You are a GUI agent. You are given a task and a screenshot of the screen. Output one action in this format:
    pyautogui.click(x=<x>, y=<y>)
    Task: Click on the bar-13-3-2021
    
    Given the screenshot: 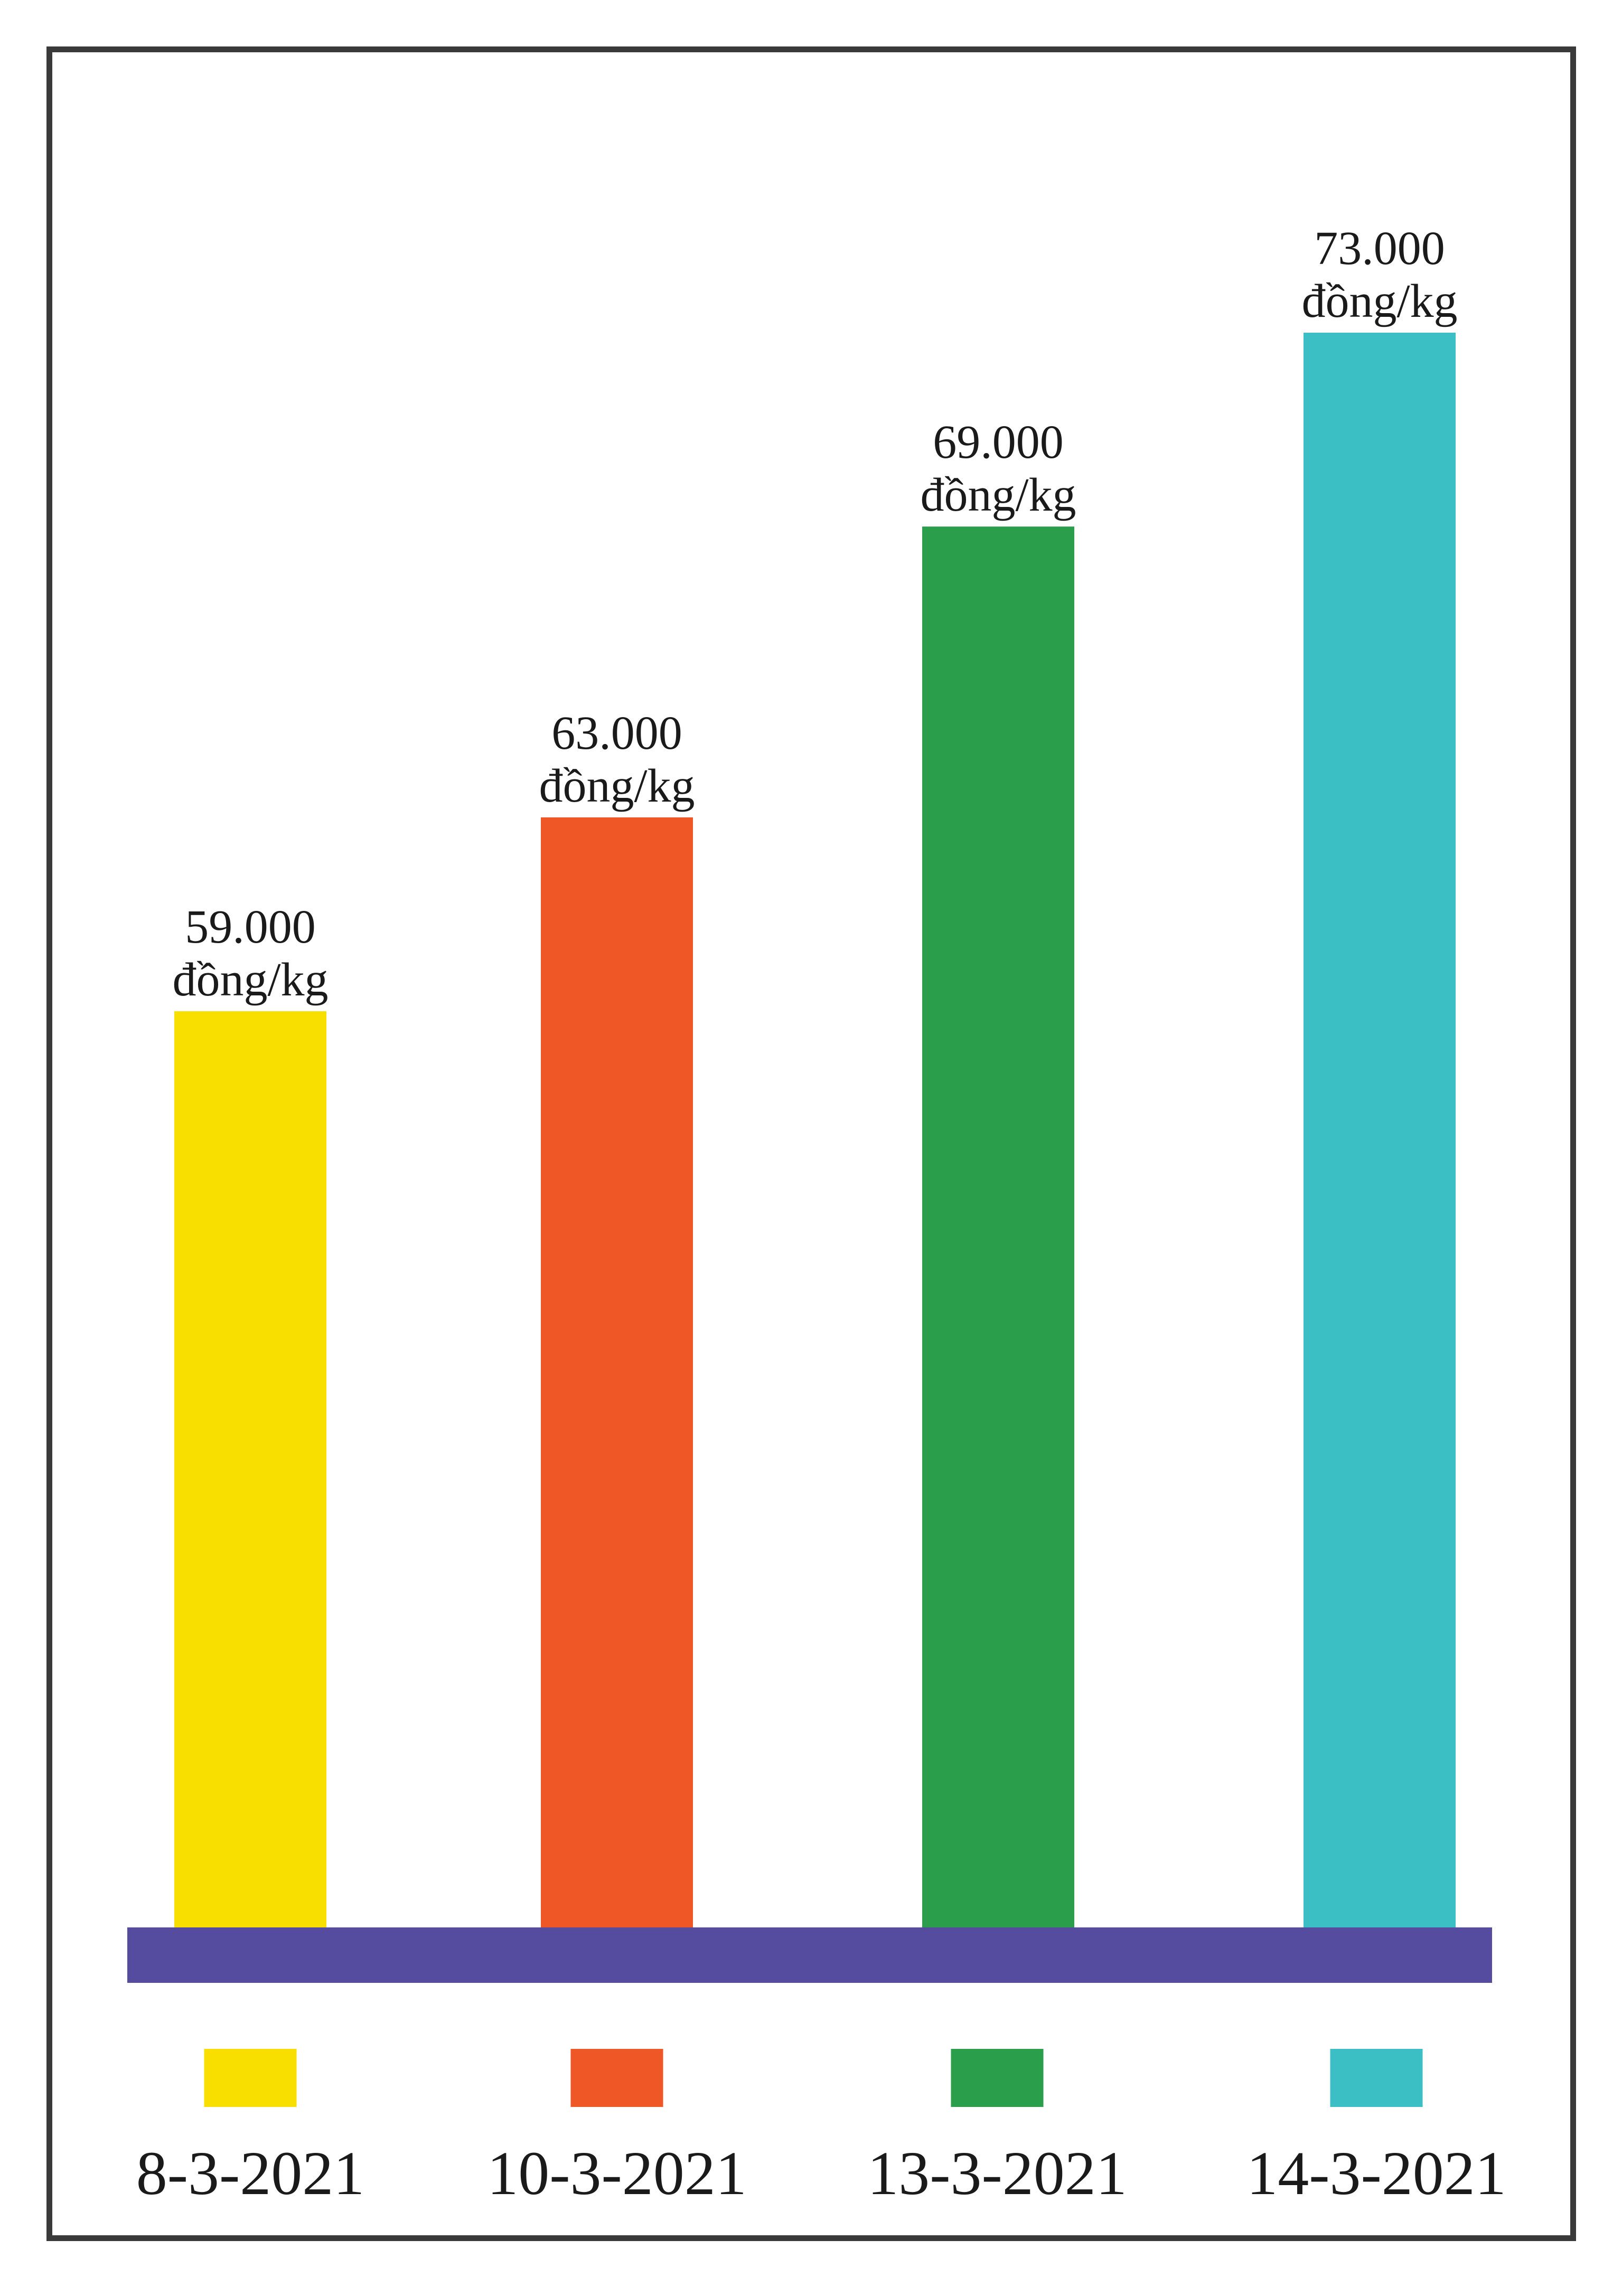 What is the action you would take?
    pyautogui.click(x=998, y=1227)
    